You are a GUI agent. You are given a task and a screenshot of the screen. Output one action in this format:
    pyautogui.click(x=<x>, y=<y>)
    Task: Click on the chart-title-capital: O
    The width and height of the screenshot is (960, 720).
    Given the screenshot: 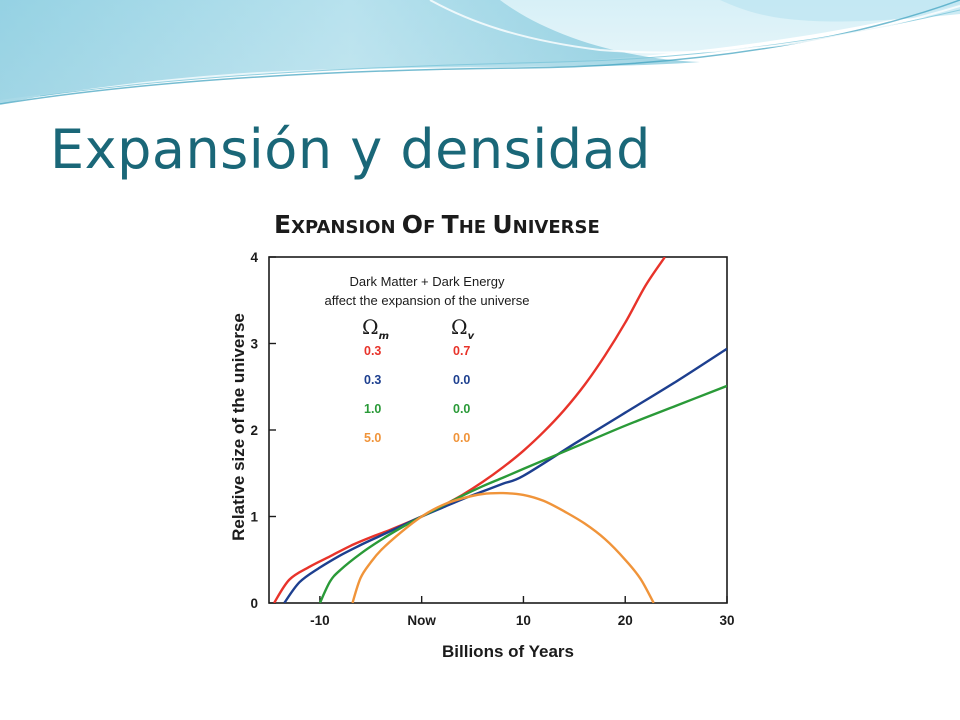 What is the action you would take?
    pyautogui.click(x=412, y=224)
    